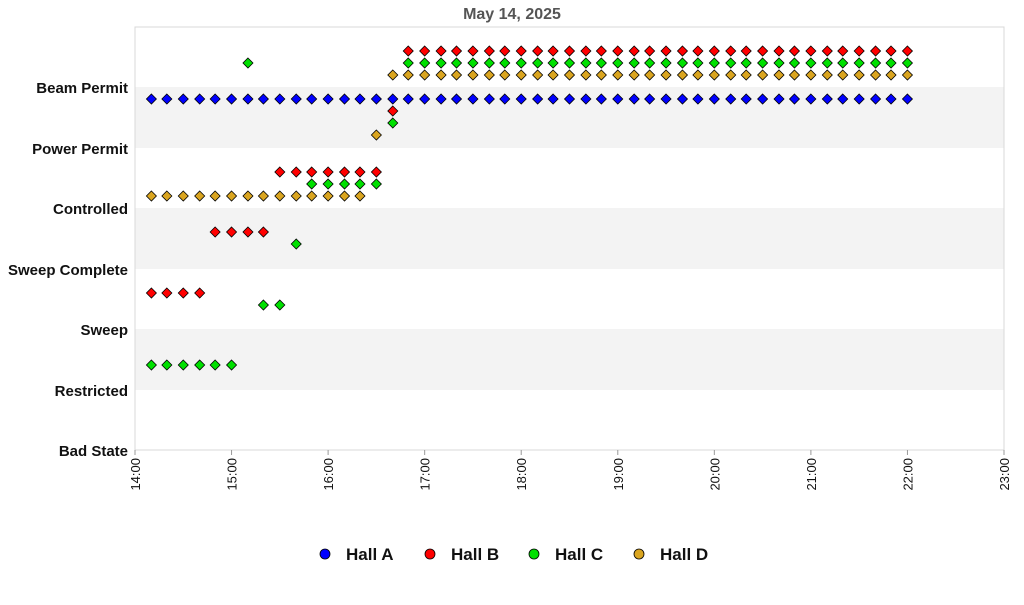 The image size is (1024, 605). I want to click on x-tick-label: 23:00, so click(1004, 474).